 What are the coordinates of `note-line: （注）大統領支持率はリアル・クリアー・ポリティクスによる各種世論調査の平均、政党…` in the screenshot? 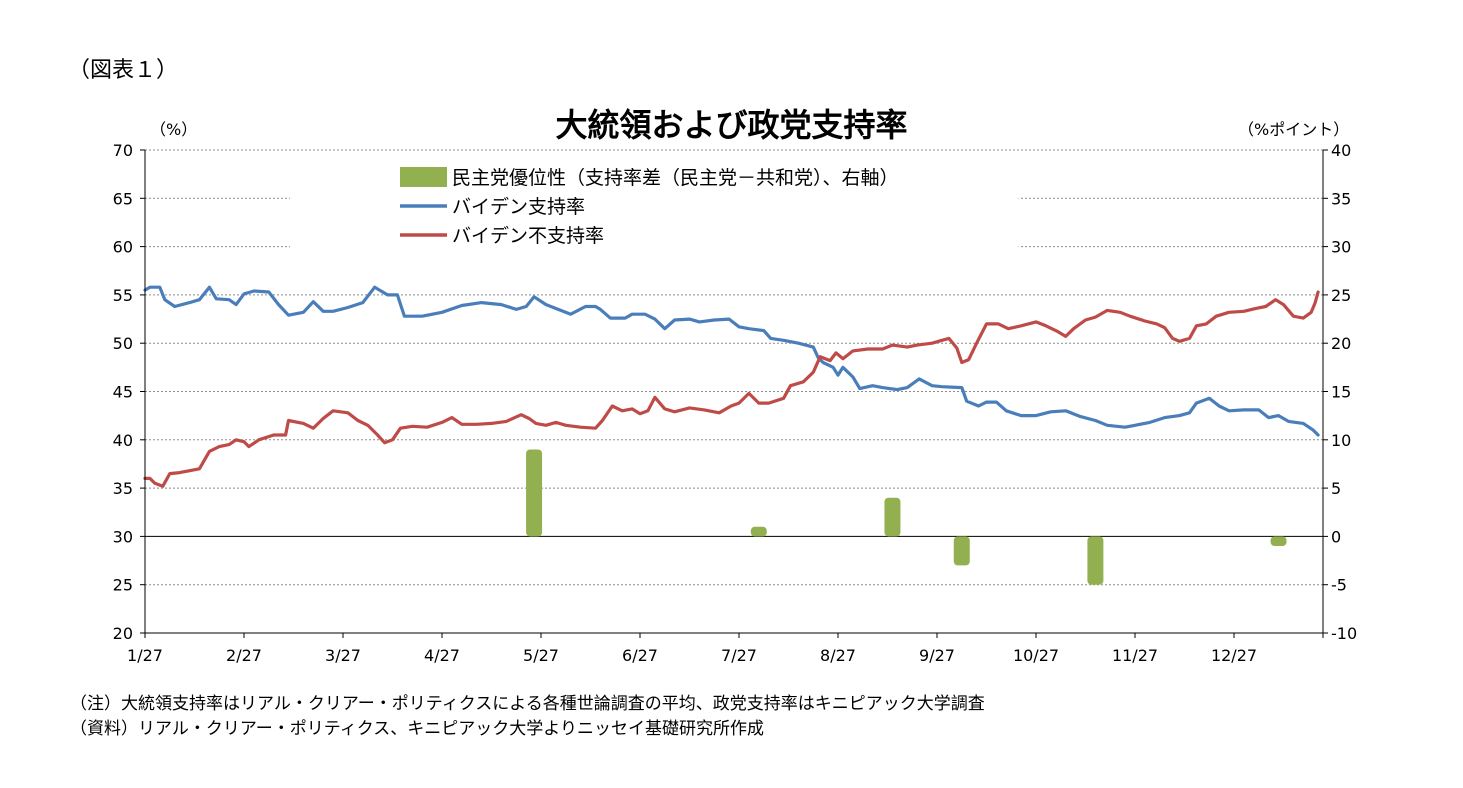 It's located at (527, 704).